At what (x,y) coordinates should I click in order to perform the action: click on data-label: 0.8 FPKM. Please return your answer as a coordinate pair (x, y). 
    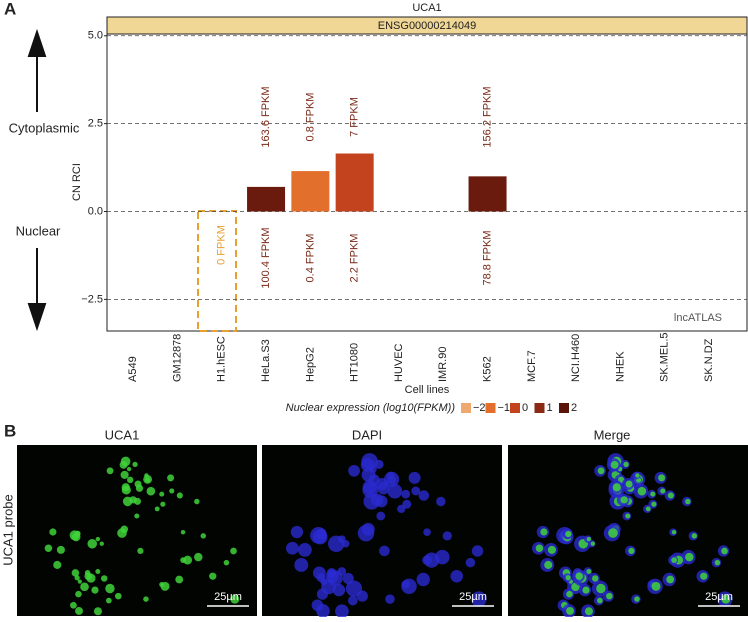
    Looking at the image, I should click on (310, 117).